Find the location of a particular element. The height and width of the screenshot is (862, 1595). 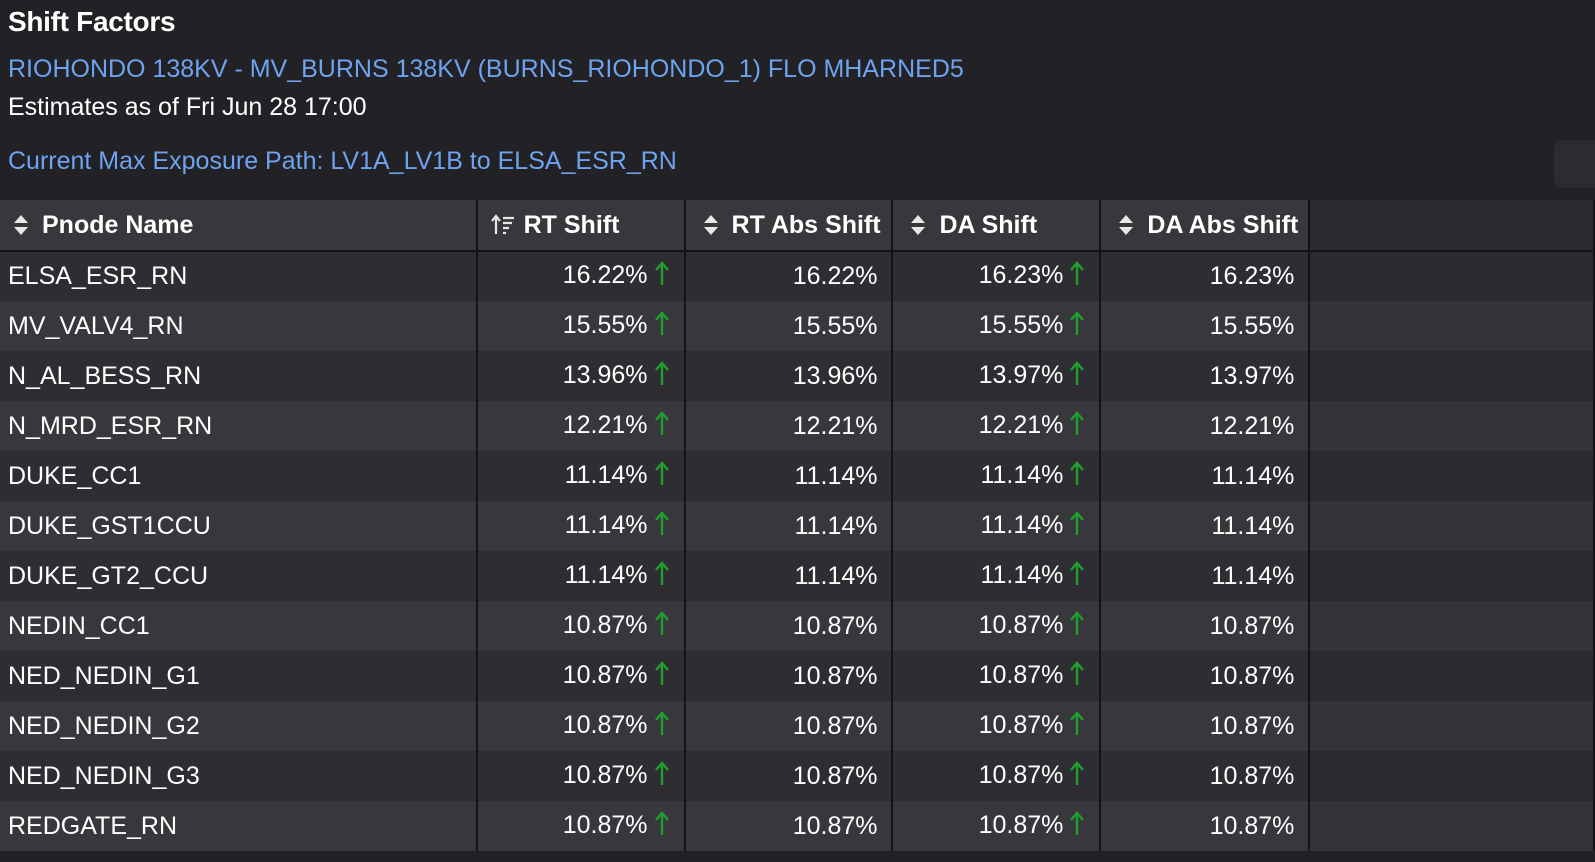

pnode-name-link: NED_NEDIN_G1 is located at coordinates (239, 676).